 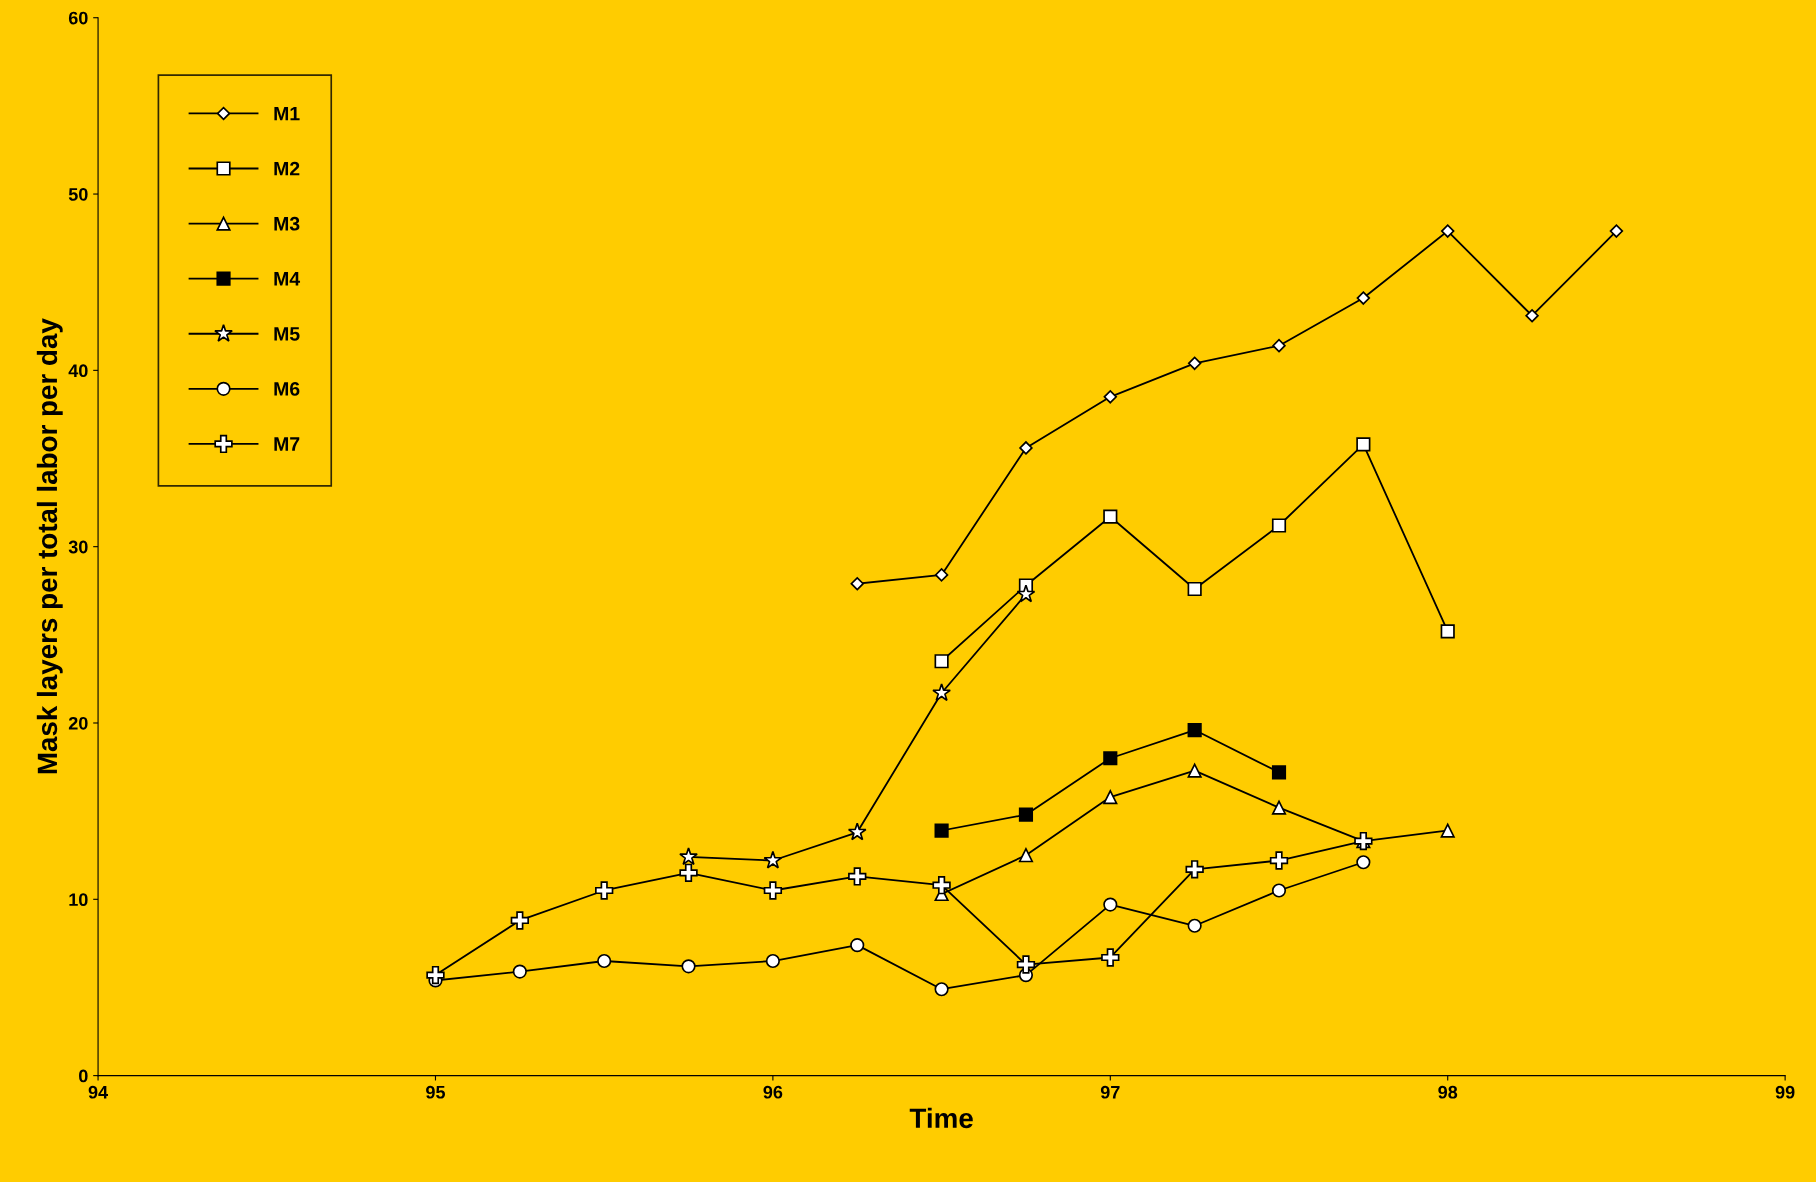 I want to click on y-tick-label: 0, so click(x=83, y=1076).